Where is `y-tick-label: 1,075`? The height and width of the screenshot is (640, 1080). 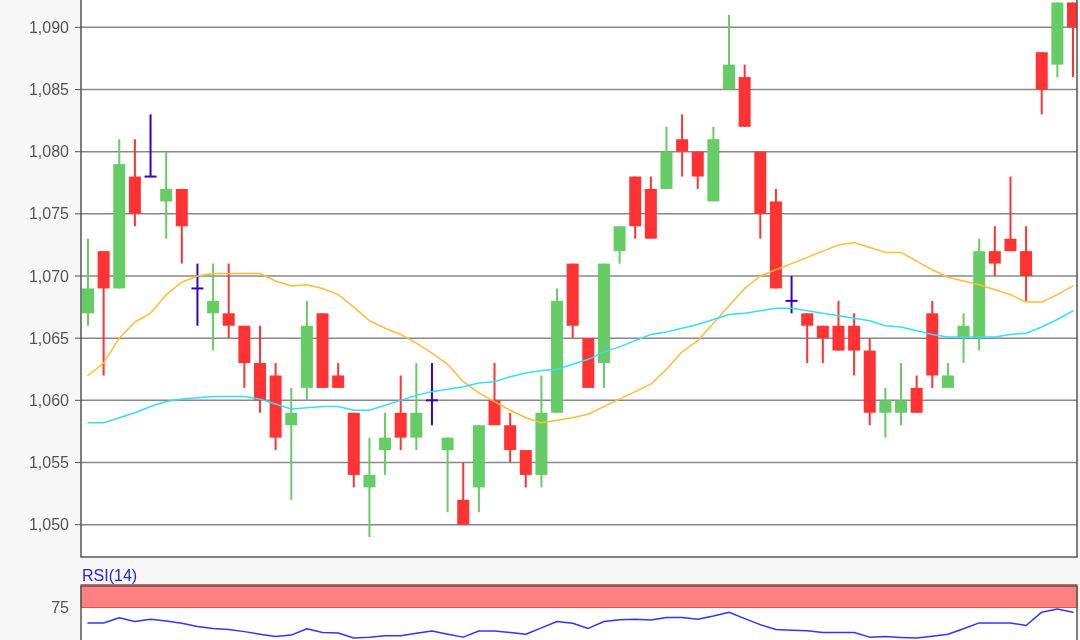 y-tick-label: 1,075 is located at coordinates (49, 214).